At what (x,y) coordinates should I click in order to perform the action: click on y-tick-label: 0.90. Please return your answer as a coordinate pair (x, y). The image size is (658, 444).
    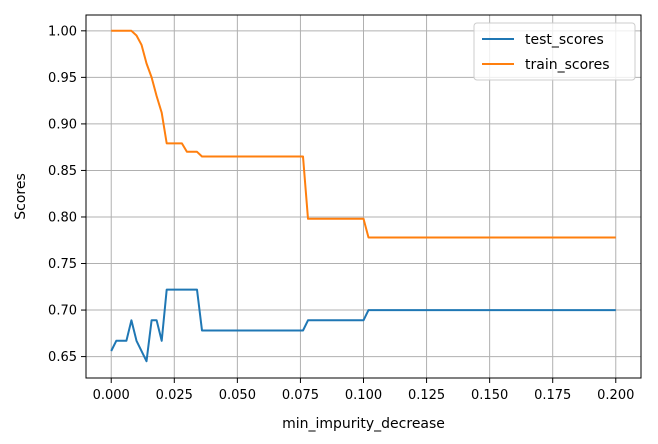
    Looking at the image, I should click on (62, 124).